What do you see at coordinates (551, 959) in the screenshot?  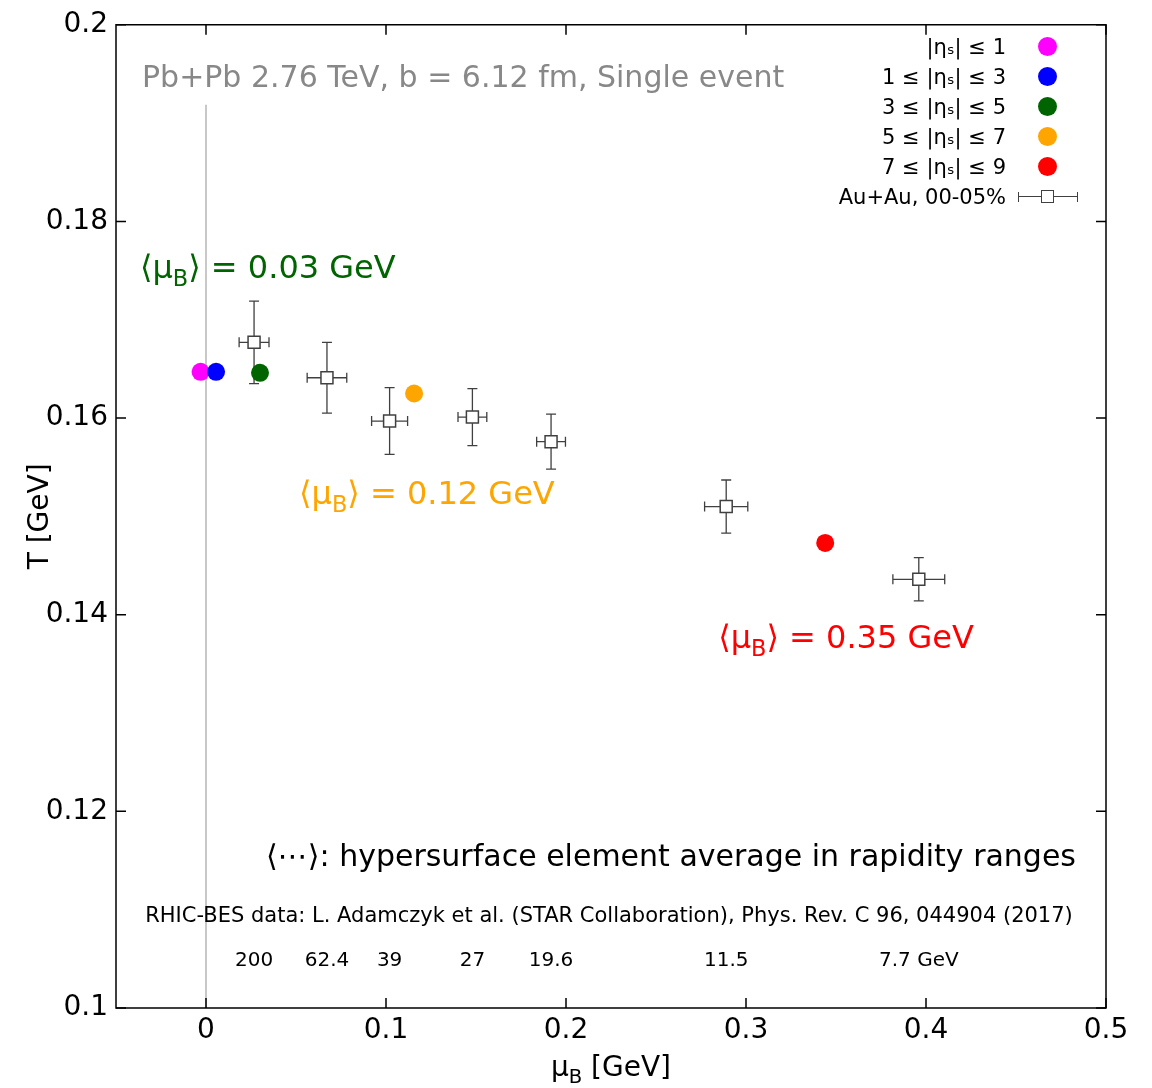 I see `annotation: 19.6` at bounding box center [551, 959].